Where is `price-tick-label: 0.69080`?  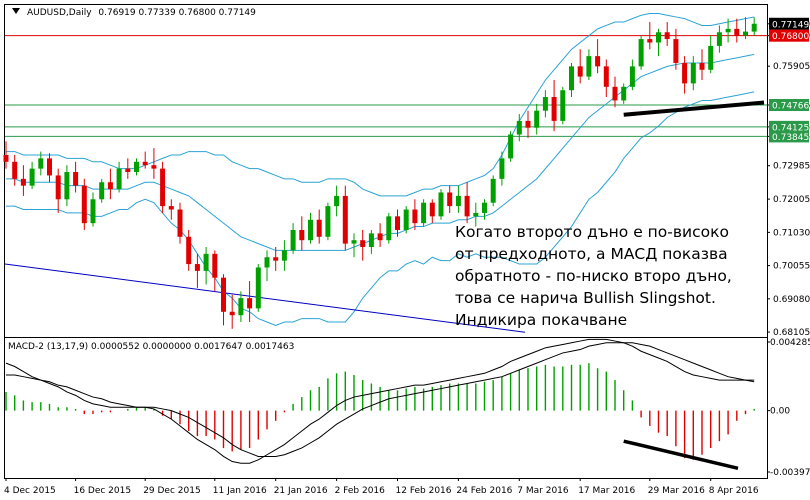
price-tick-label: 0.69080 is located at coordinates (791, 300).